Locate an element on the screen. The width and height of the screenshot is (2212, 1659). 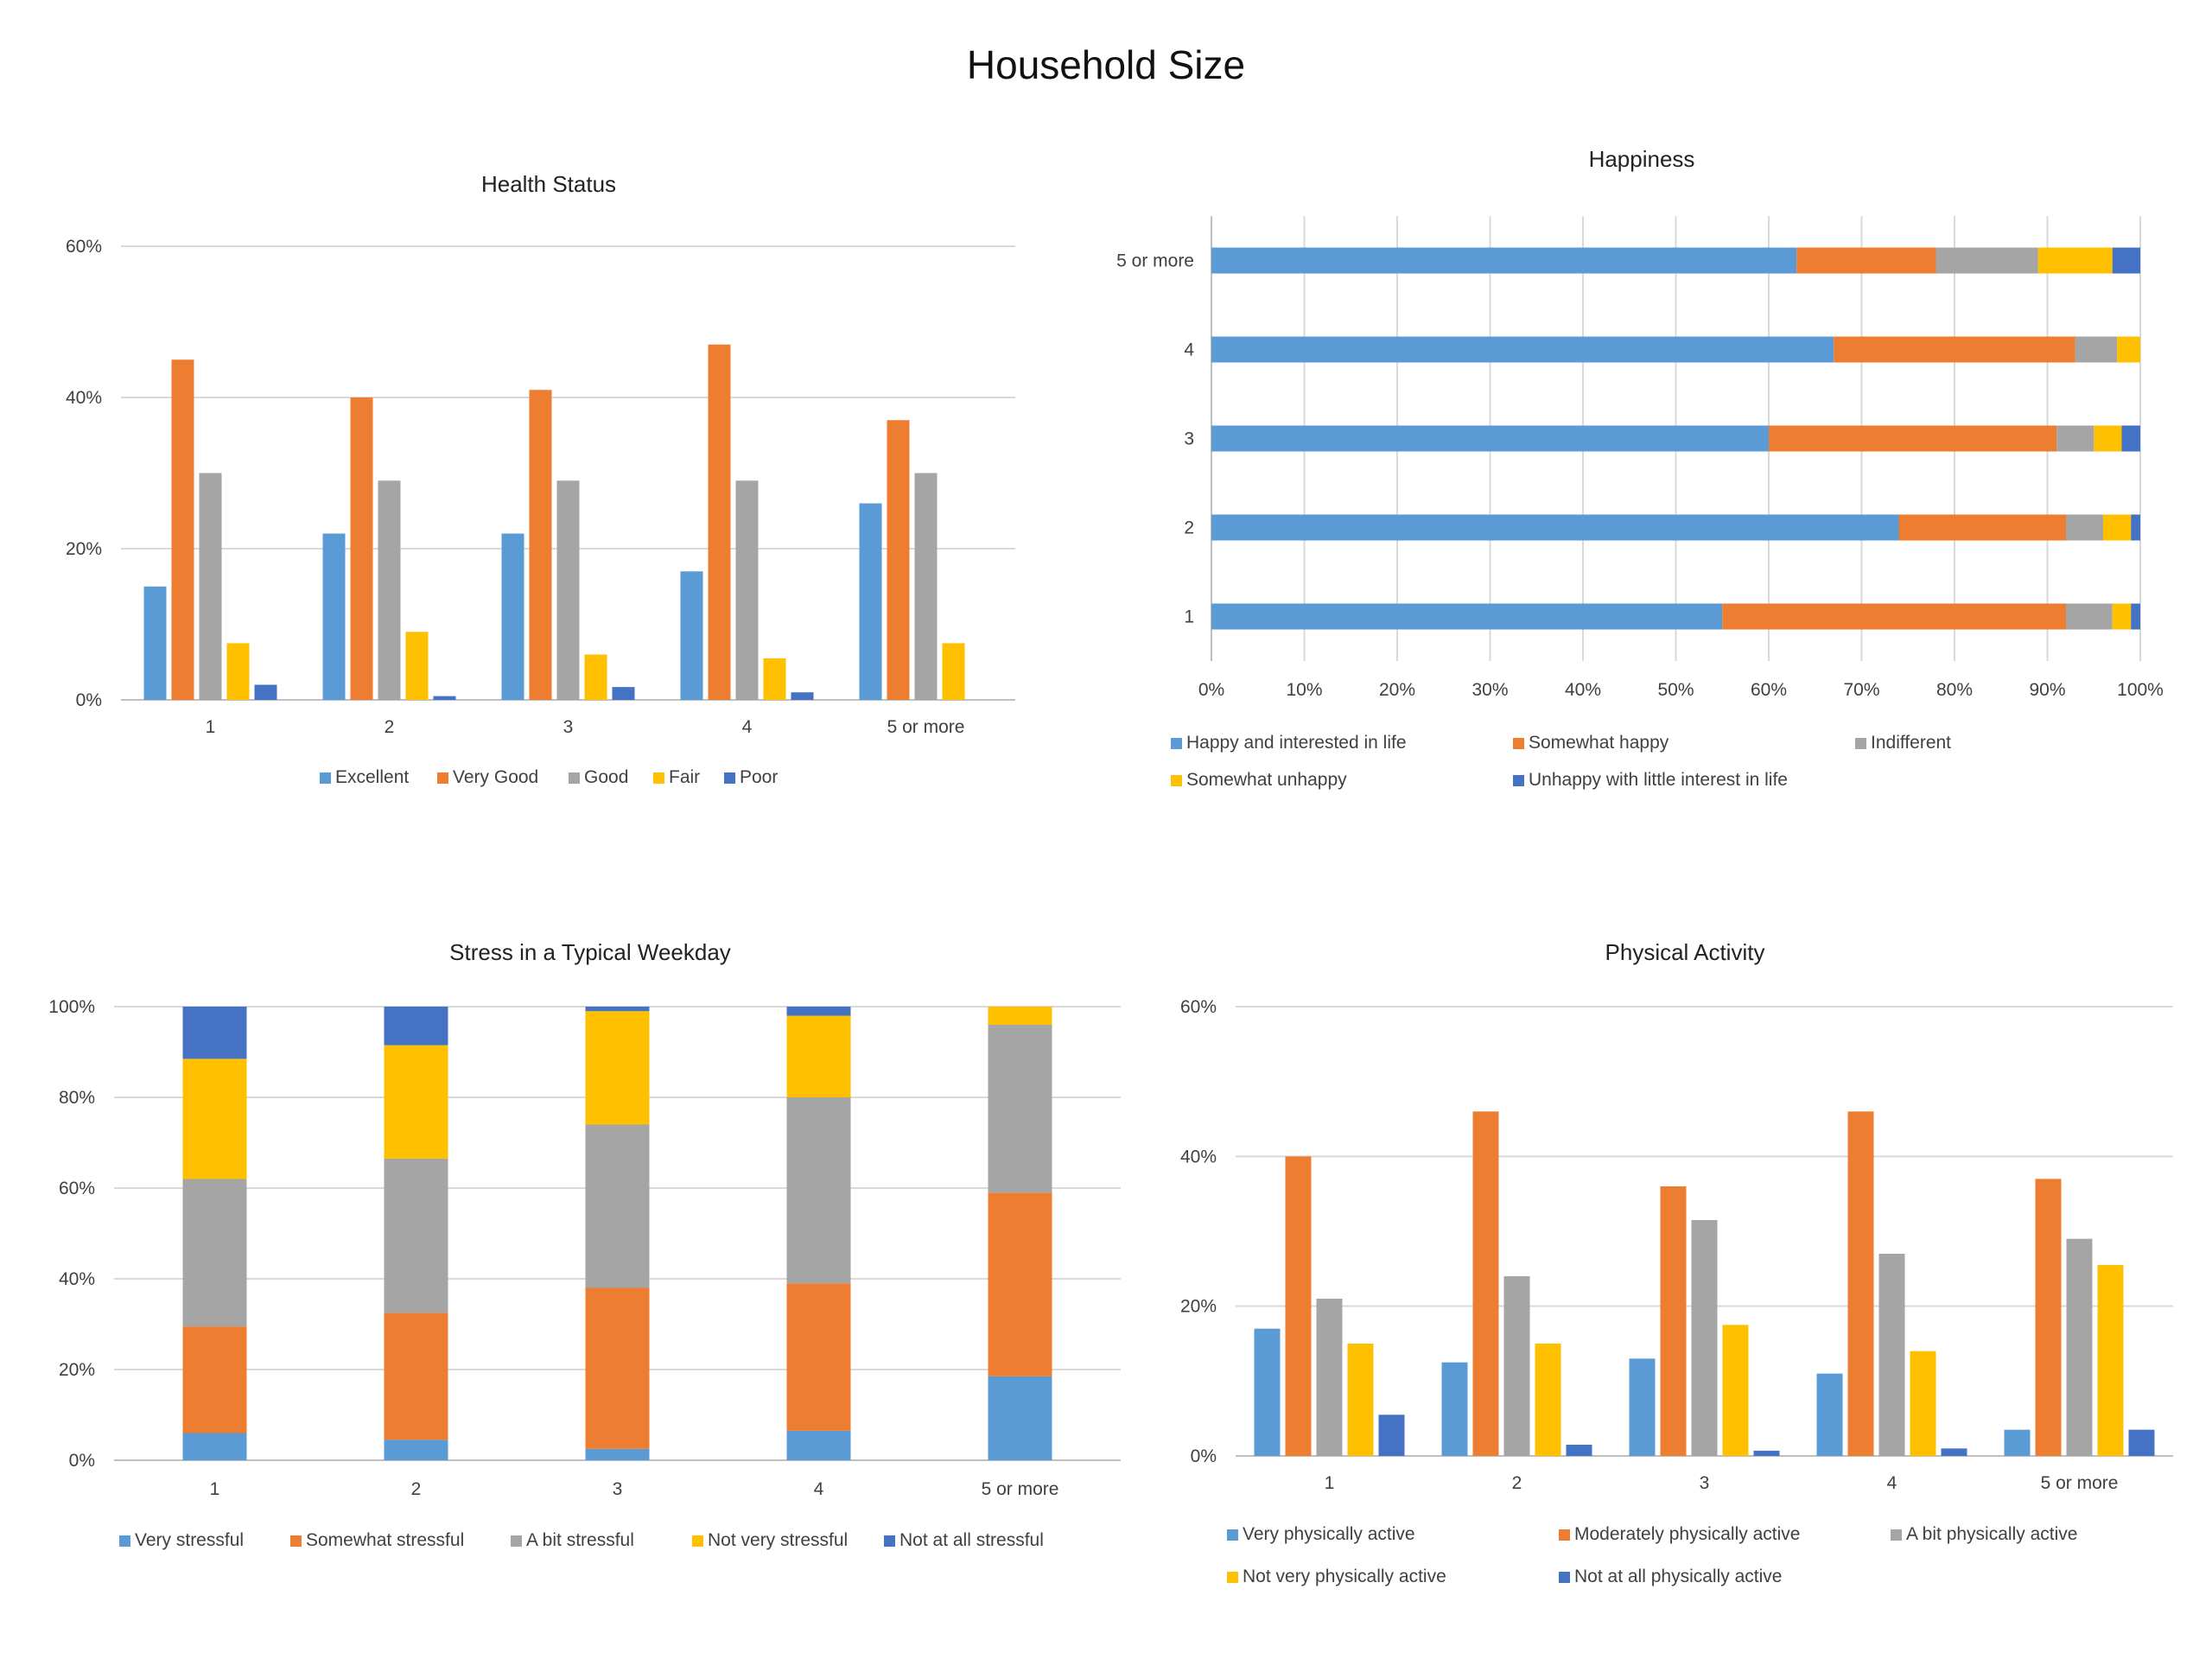
x-tick-label: 4 is located at coordinates (819, 1489).